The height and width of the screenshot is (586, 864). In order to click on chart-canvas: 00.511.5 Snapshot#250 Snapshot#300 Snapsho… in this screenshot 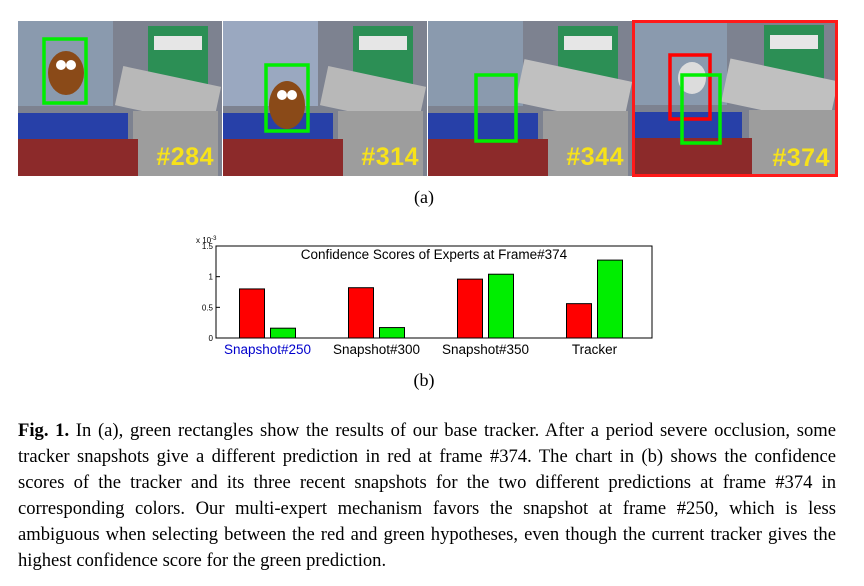, I will do `click(424, 296)`.